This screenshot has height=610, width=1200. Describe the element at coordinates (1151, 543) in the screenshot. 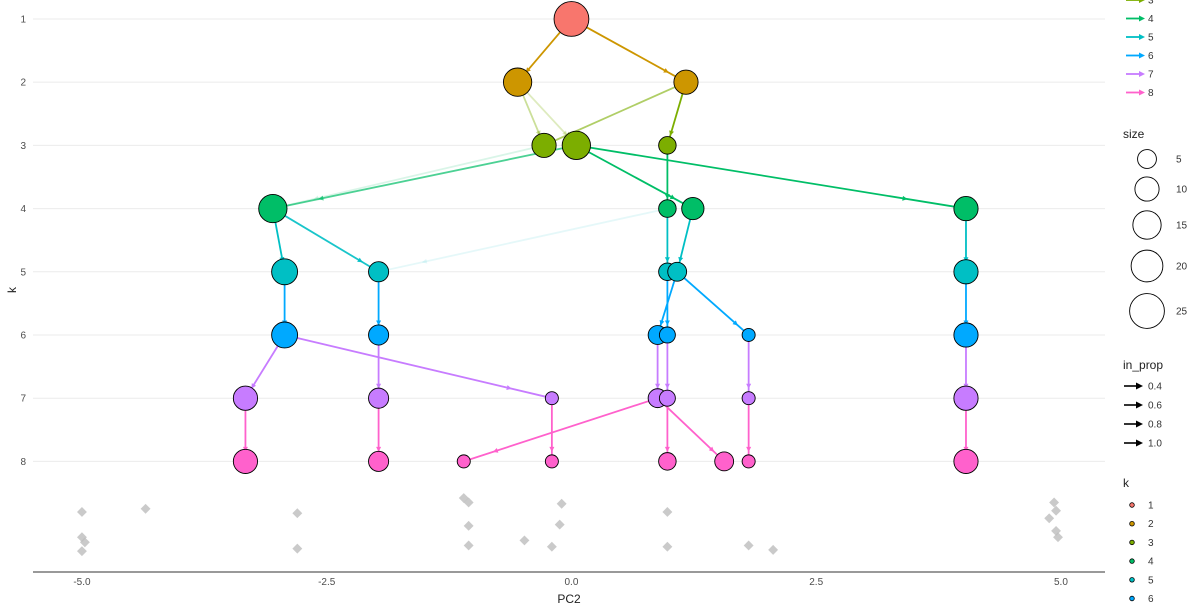

I see `legend-k-label: 3` at that location.